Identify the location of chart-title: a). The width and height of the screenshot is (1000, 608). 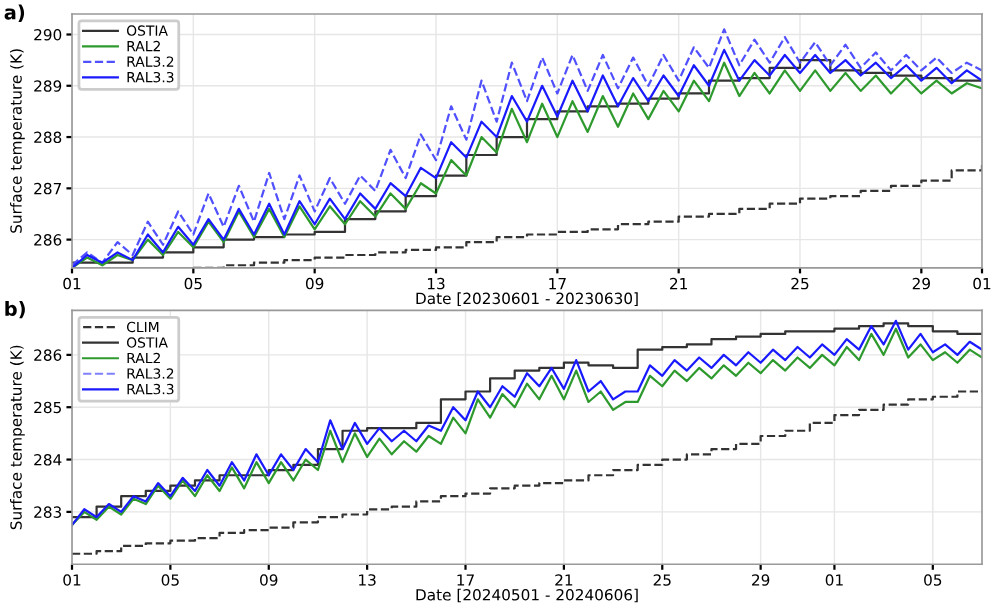
(14, 13).